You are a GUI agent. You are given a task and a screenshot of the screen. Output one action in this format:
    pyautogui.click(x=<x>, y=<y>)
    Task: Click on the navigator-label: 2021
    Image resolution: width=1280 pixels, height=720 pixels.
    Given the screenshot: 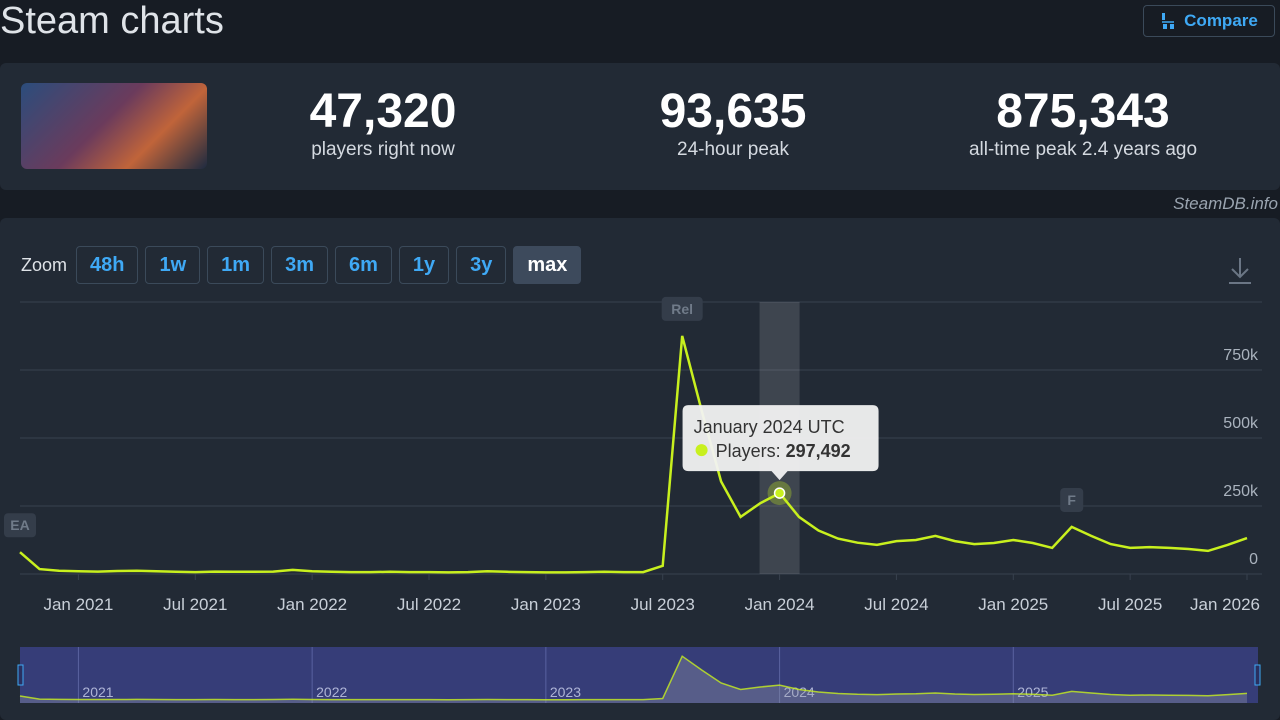 What is the action you would take?
    pyautogui.click(x=97, y=692)
    